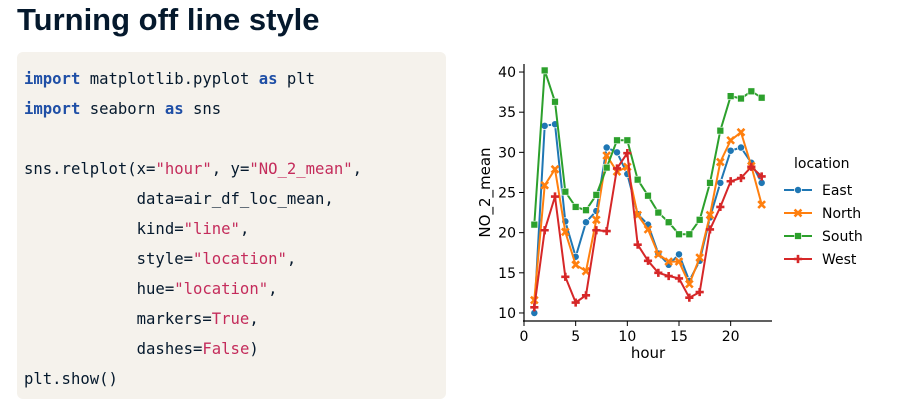  I want to click on x-axis-label: hour, so click(648, 353).